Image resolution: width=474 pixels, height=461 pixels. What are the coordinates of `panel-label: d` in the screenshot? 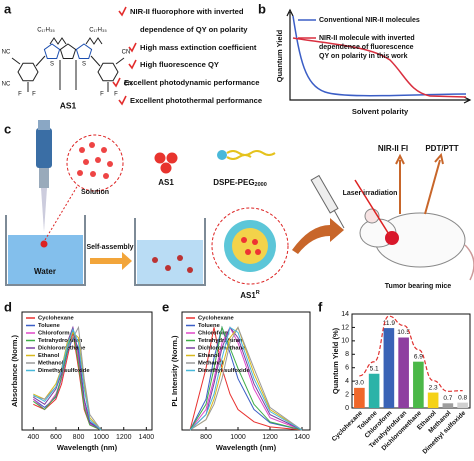 It's located at (8, 306).